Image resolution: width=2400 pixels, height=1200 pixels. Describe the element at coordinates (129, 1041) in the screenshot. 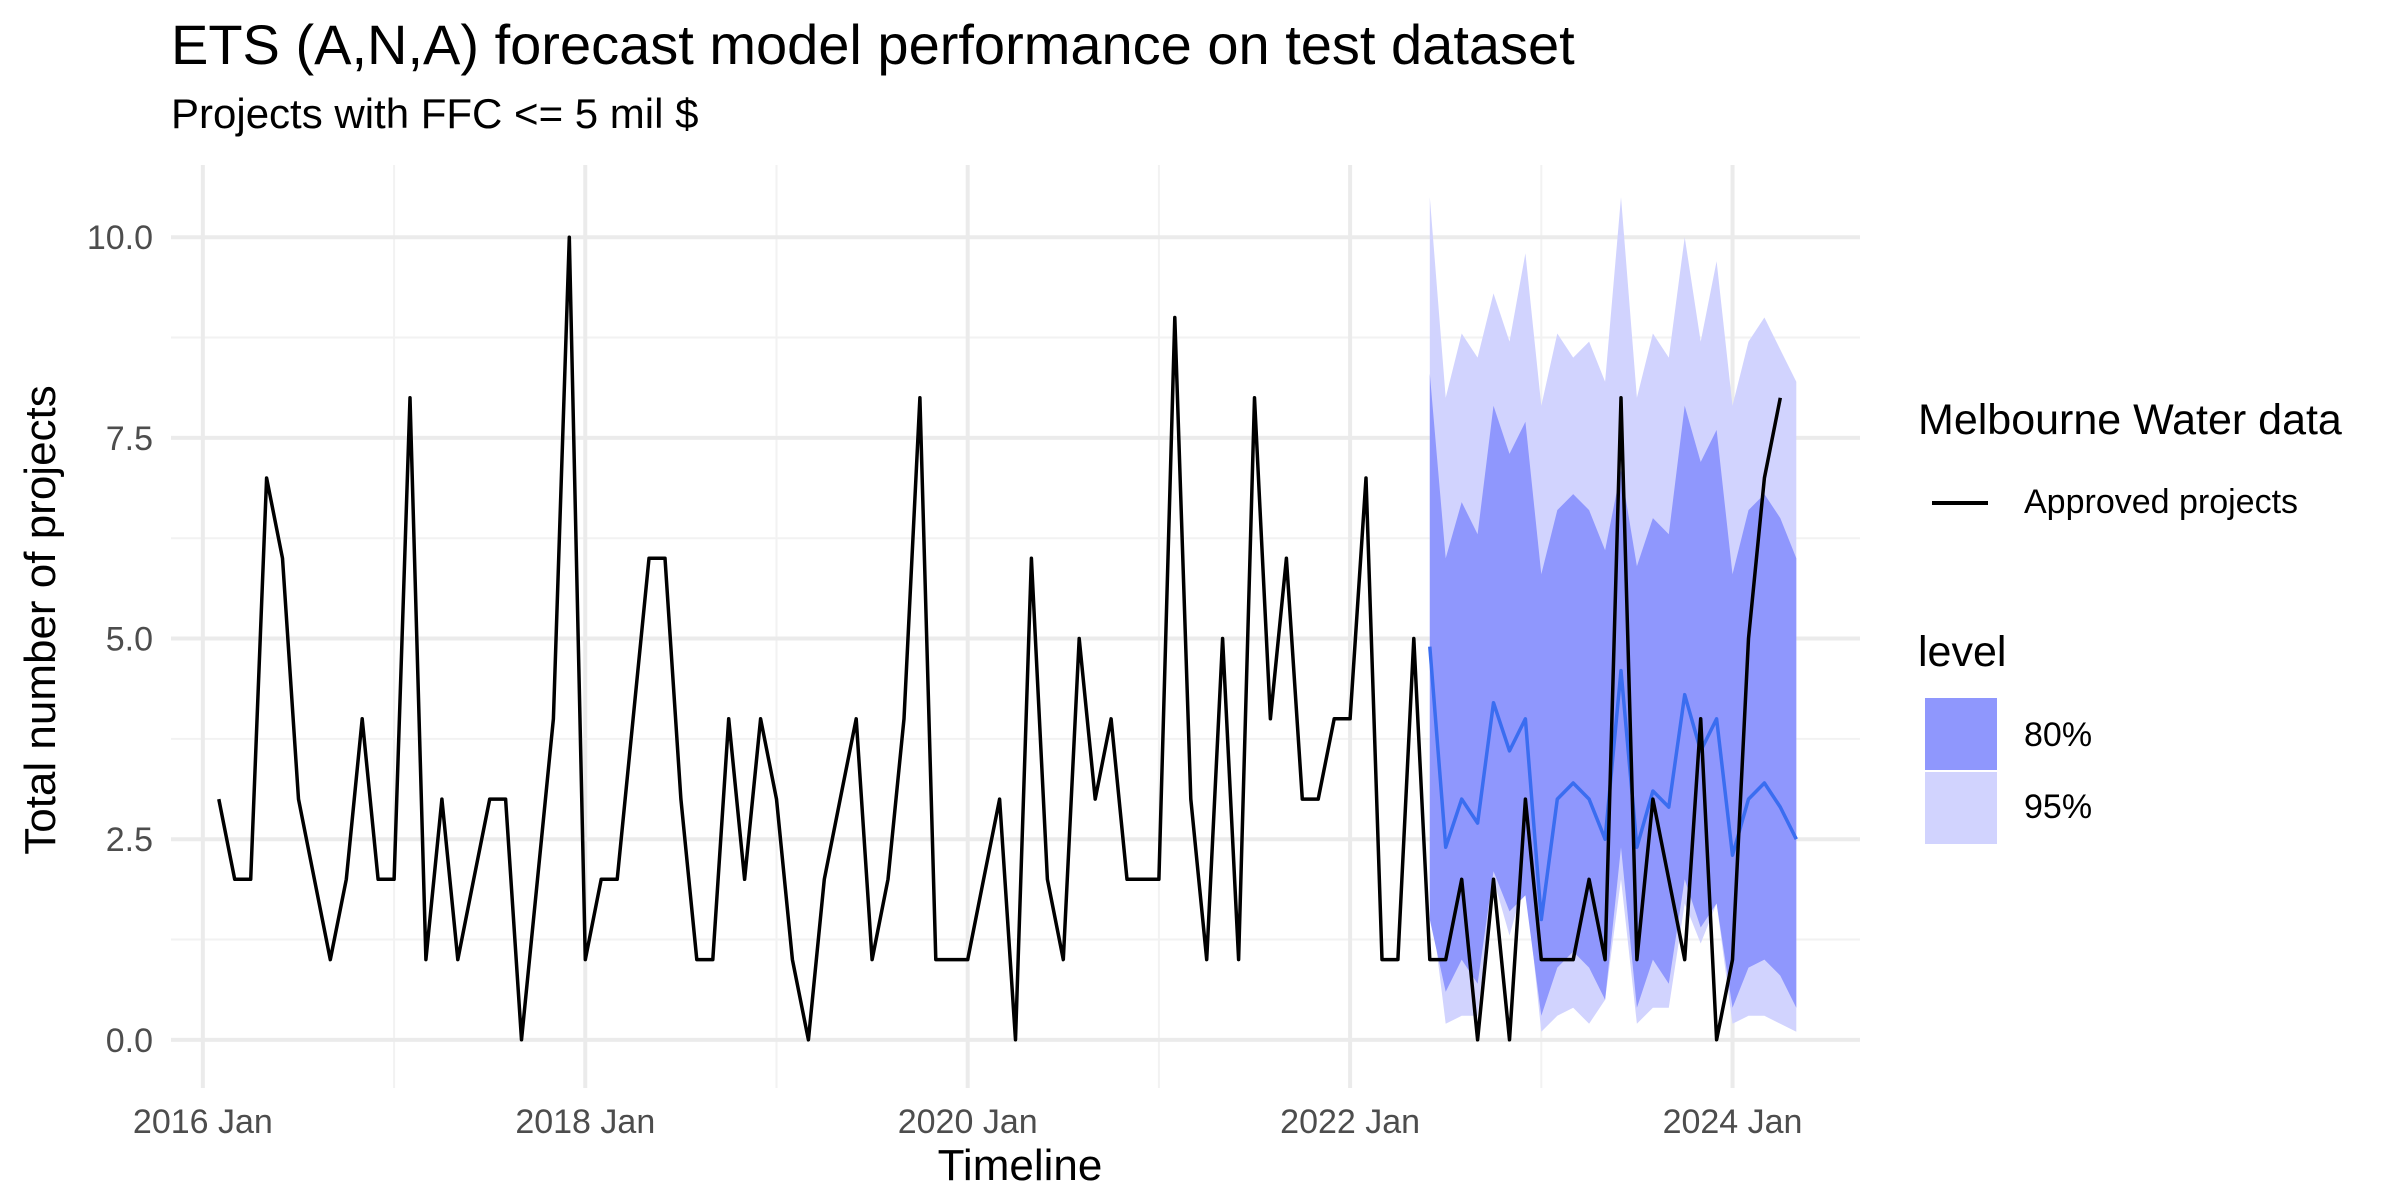

I see `y-tick-label: 0.0` at that location.